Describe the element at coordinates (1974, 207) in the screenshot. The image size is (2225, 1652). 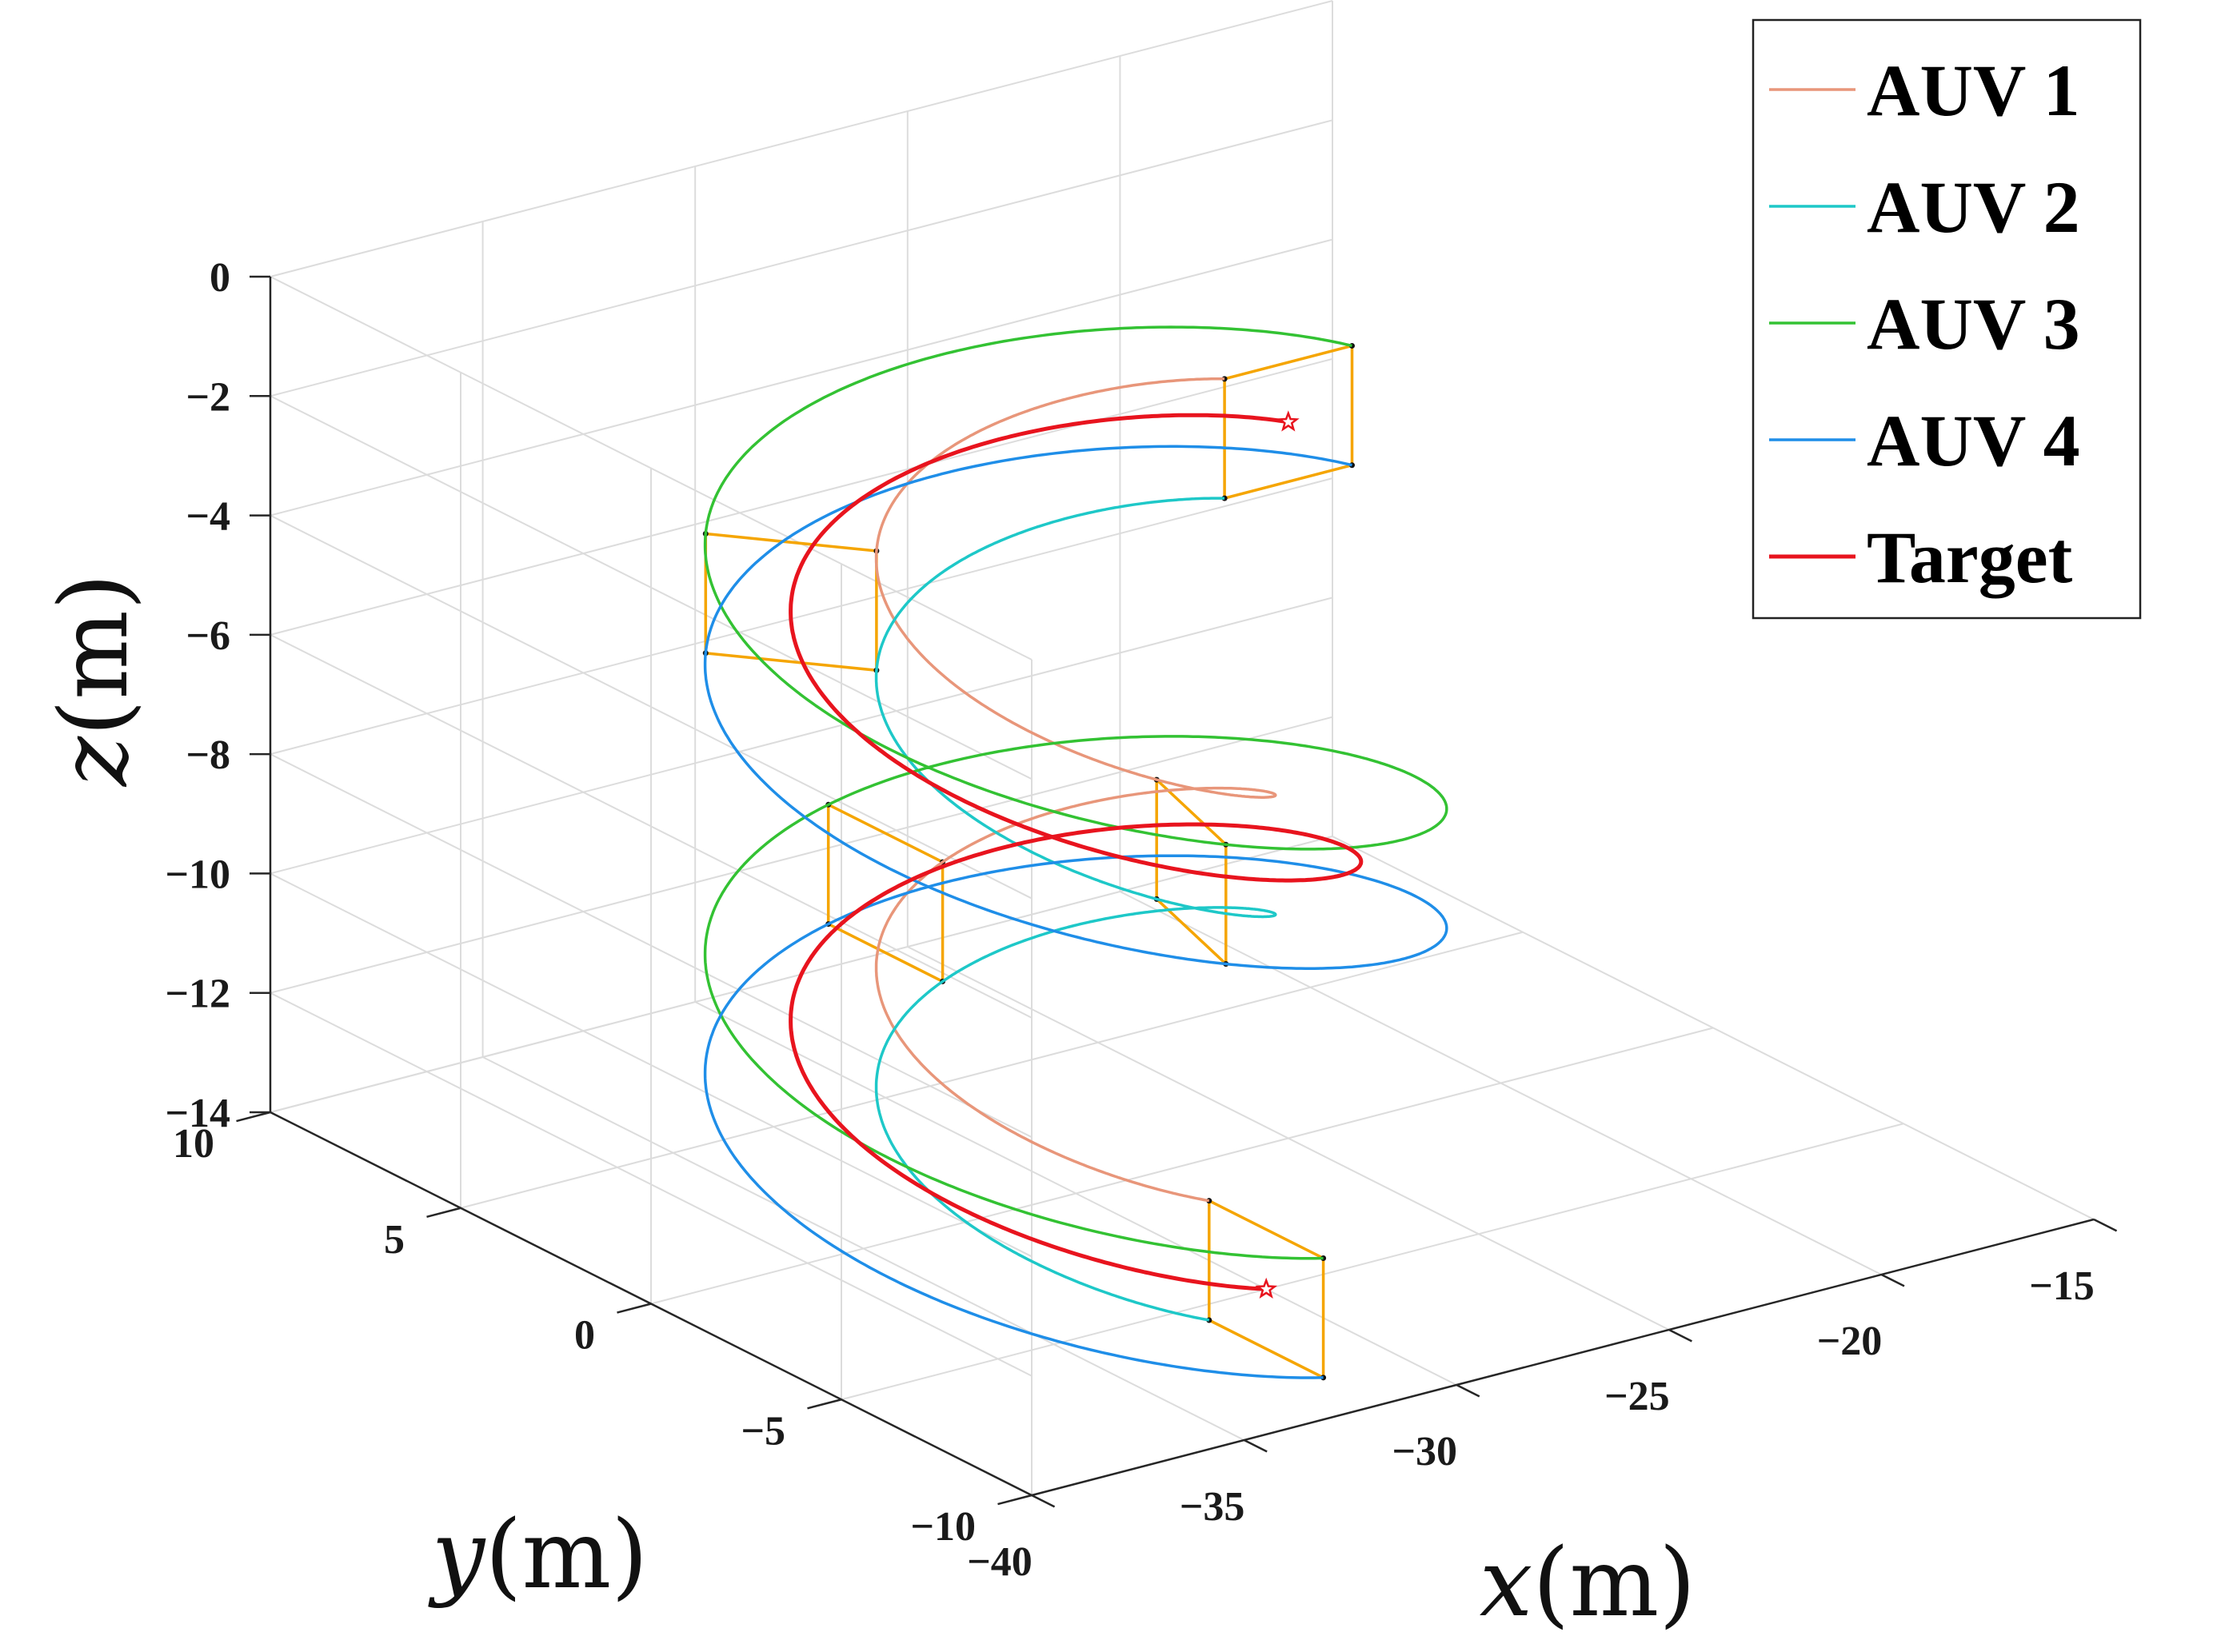
I see `legend-label: AUV 2` at that location.